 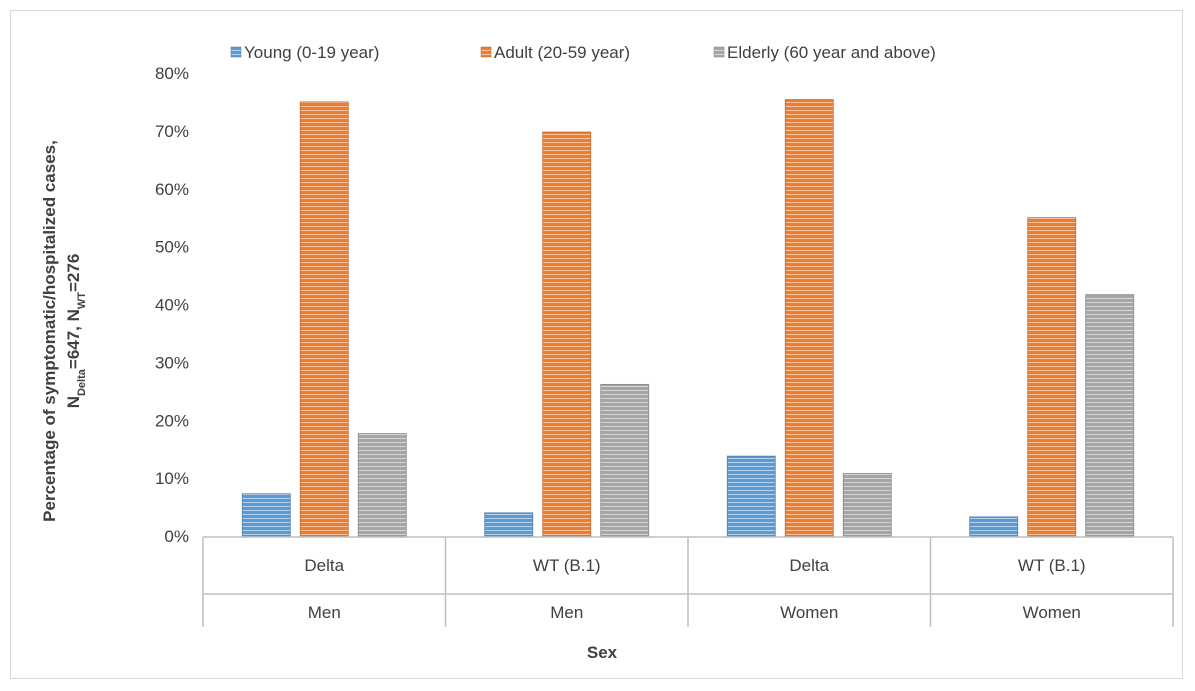 What do you see at coordinates (172, 420) in the screenshot?
I see `y-tick-label: 20%` at bounding box center [172, 420].